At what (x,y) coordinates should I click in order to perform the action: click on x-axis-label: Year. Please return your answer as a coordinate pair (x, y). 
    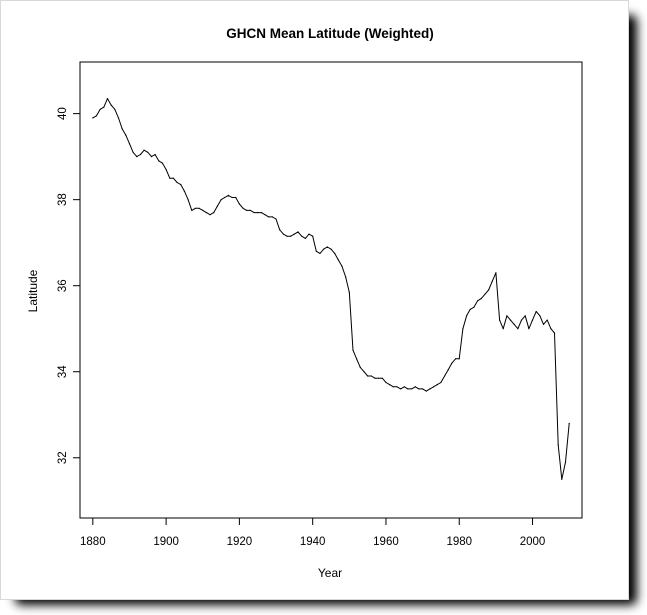
    Looking at the image, I should click on (330, 573).